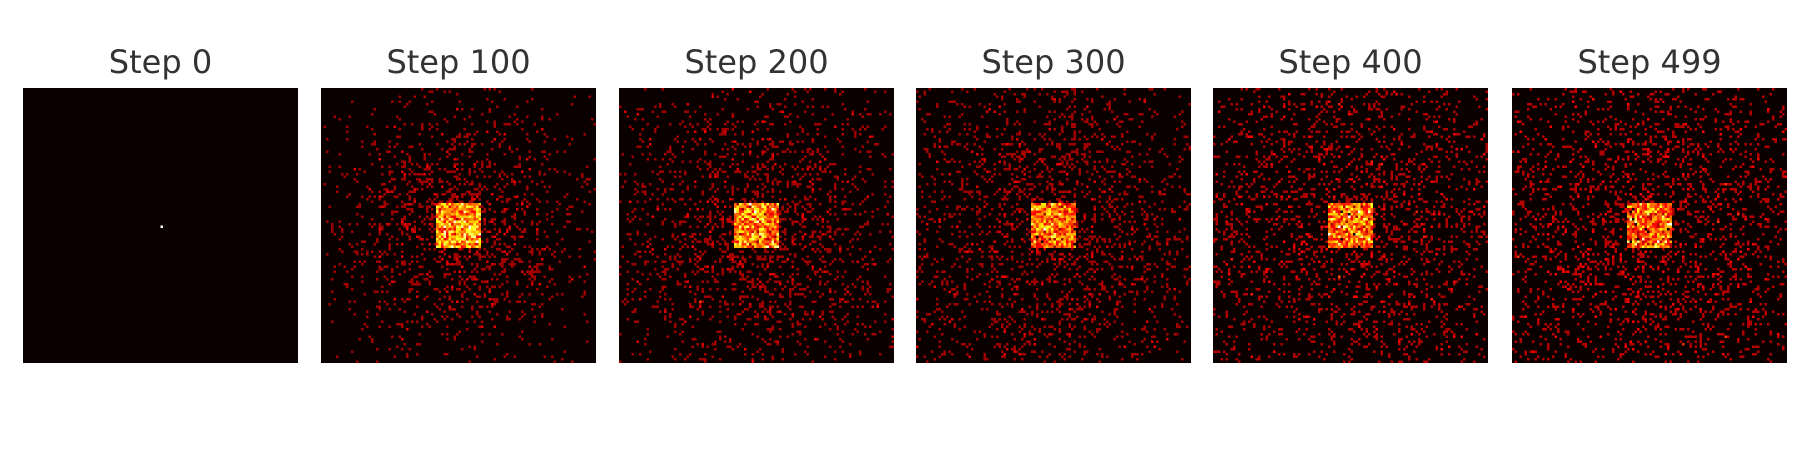  Describe the element at coordinates (1350, 62) in the screenshot. I see `panel-title: Step 400` at that location.